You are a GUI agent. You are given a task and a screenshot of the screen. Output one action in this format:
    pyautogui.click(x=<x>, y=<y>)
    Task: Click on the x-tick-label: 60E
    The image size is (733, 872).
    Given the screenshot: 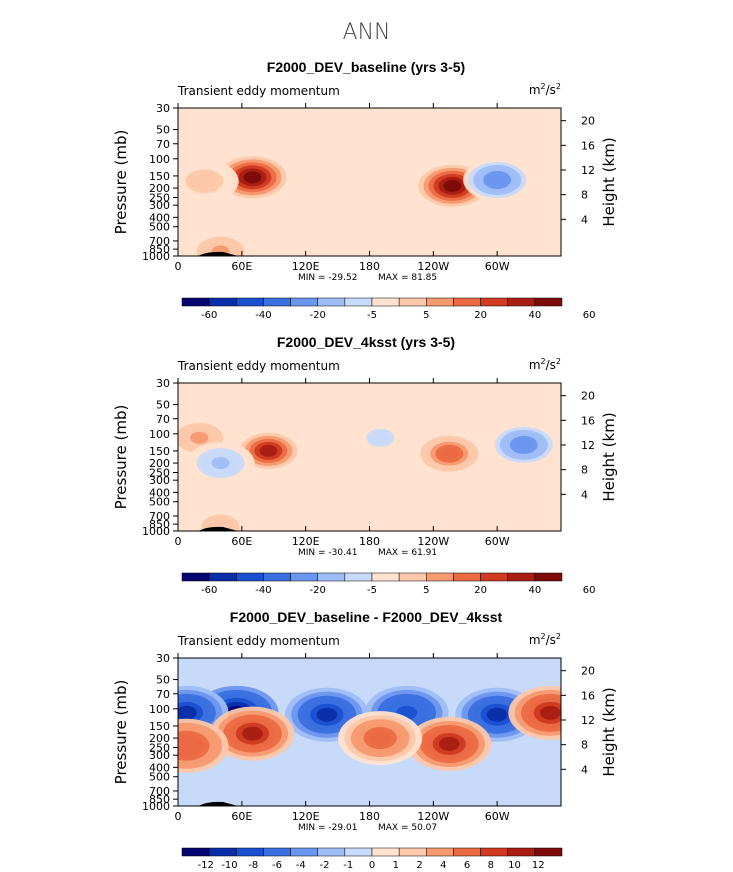 What is the action you would take?
    pyautogui.click(x=241, y=816)
    